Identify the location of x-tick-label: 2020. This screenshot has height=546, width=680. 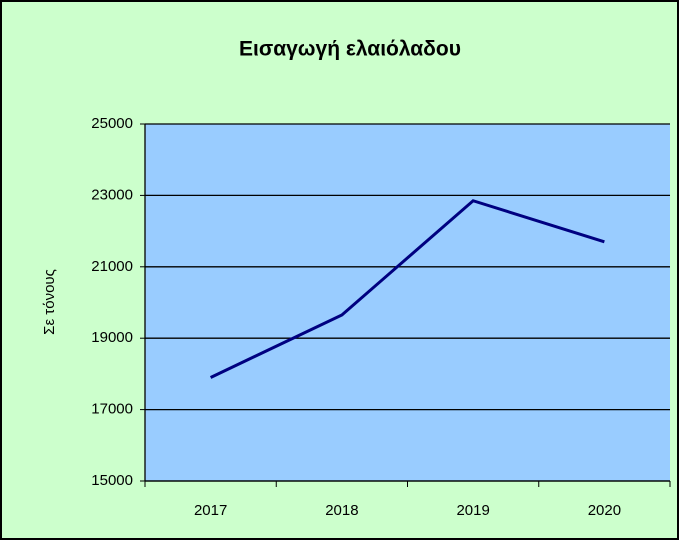
(604, 510).